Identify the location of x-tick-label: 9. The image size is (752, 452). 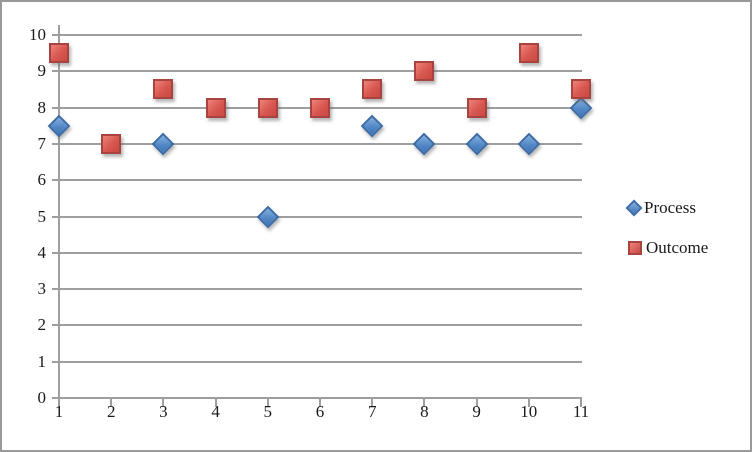
(476, 411).